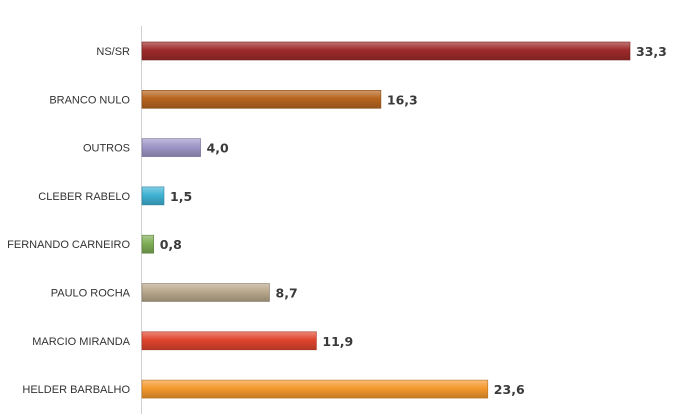  I want to click on category-label: NS/SR, so click(113, 52).